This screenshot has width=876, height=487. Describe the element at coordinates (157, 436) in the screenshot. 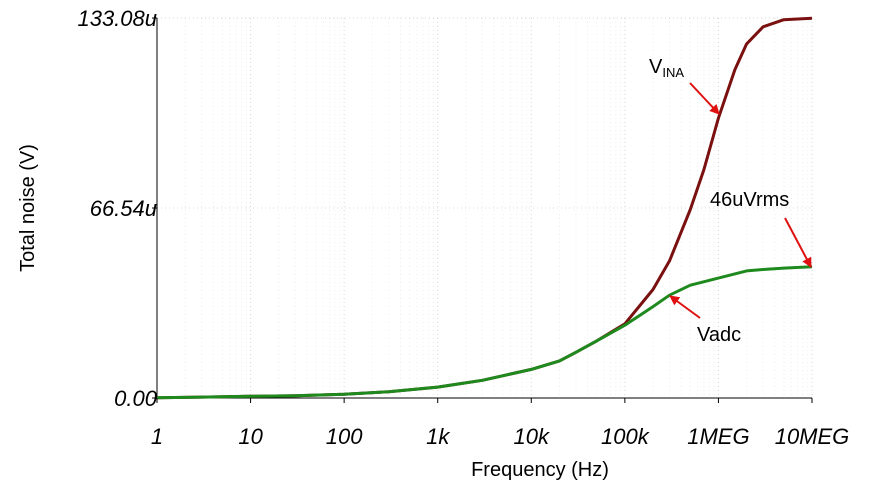

I see `x-tick-label: 1` at that location.